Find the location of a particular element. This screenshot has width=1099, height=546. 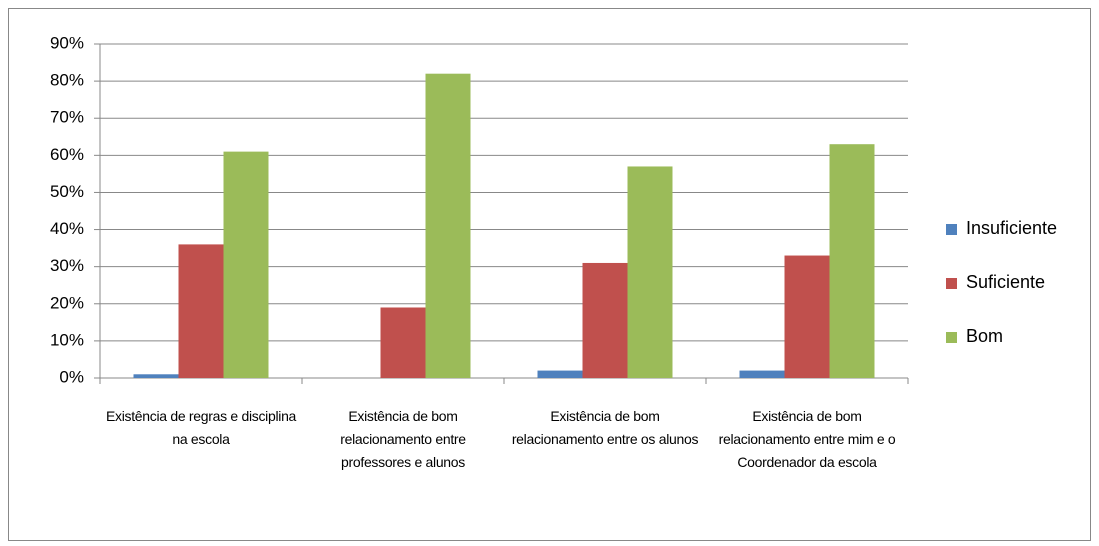

y-tick-label: 90% is located at coordinates (67, 42).